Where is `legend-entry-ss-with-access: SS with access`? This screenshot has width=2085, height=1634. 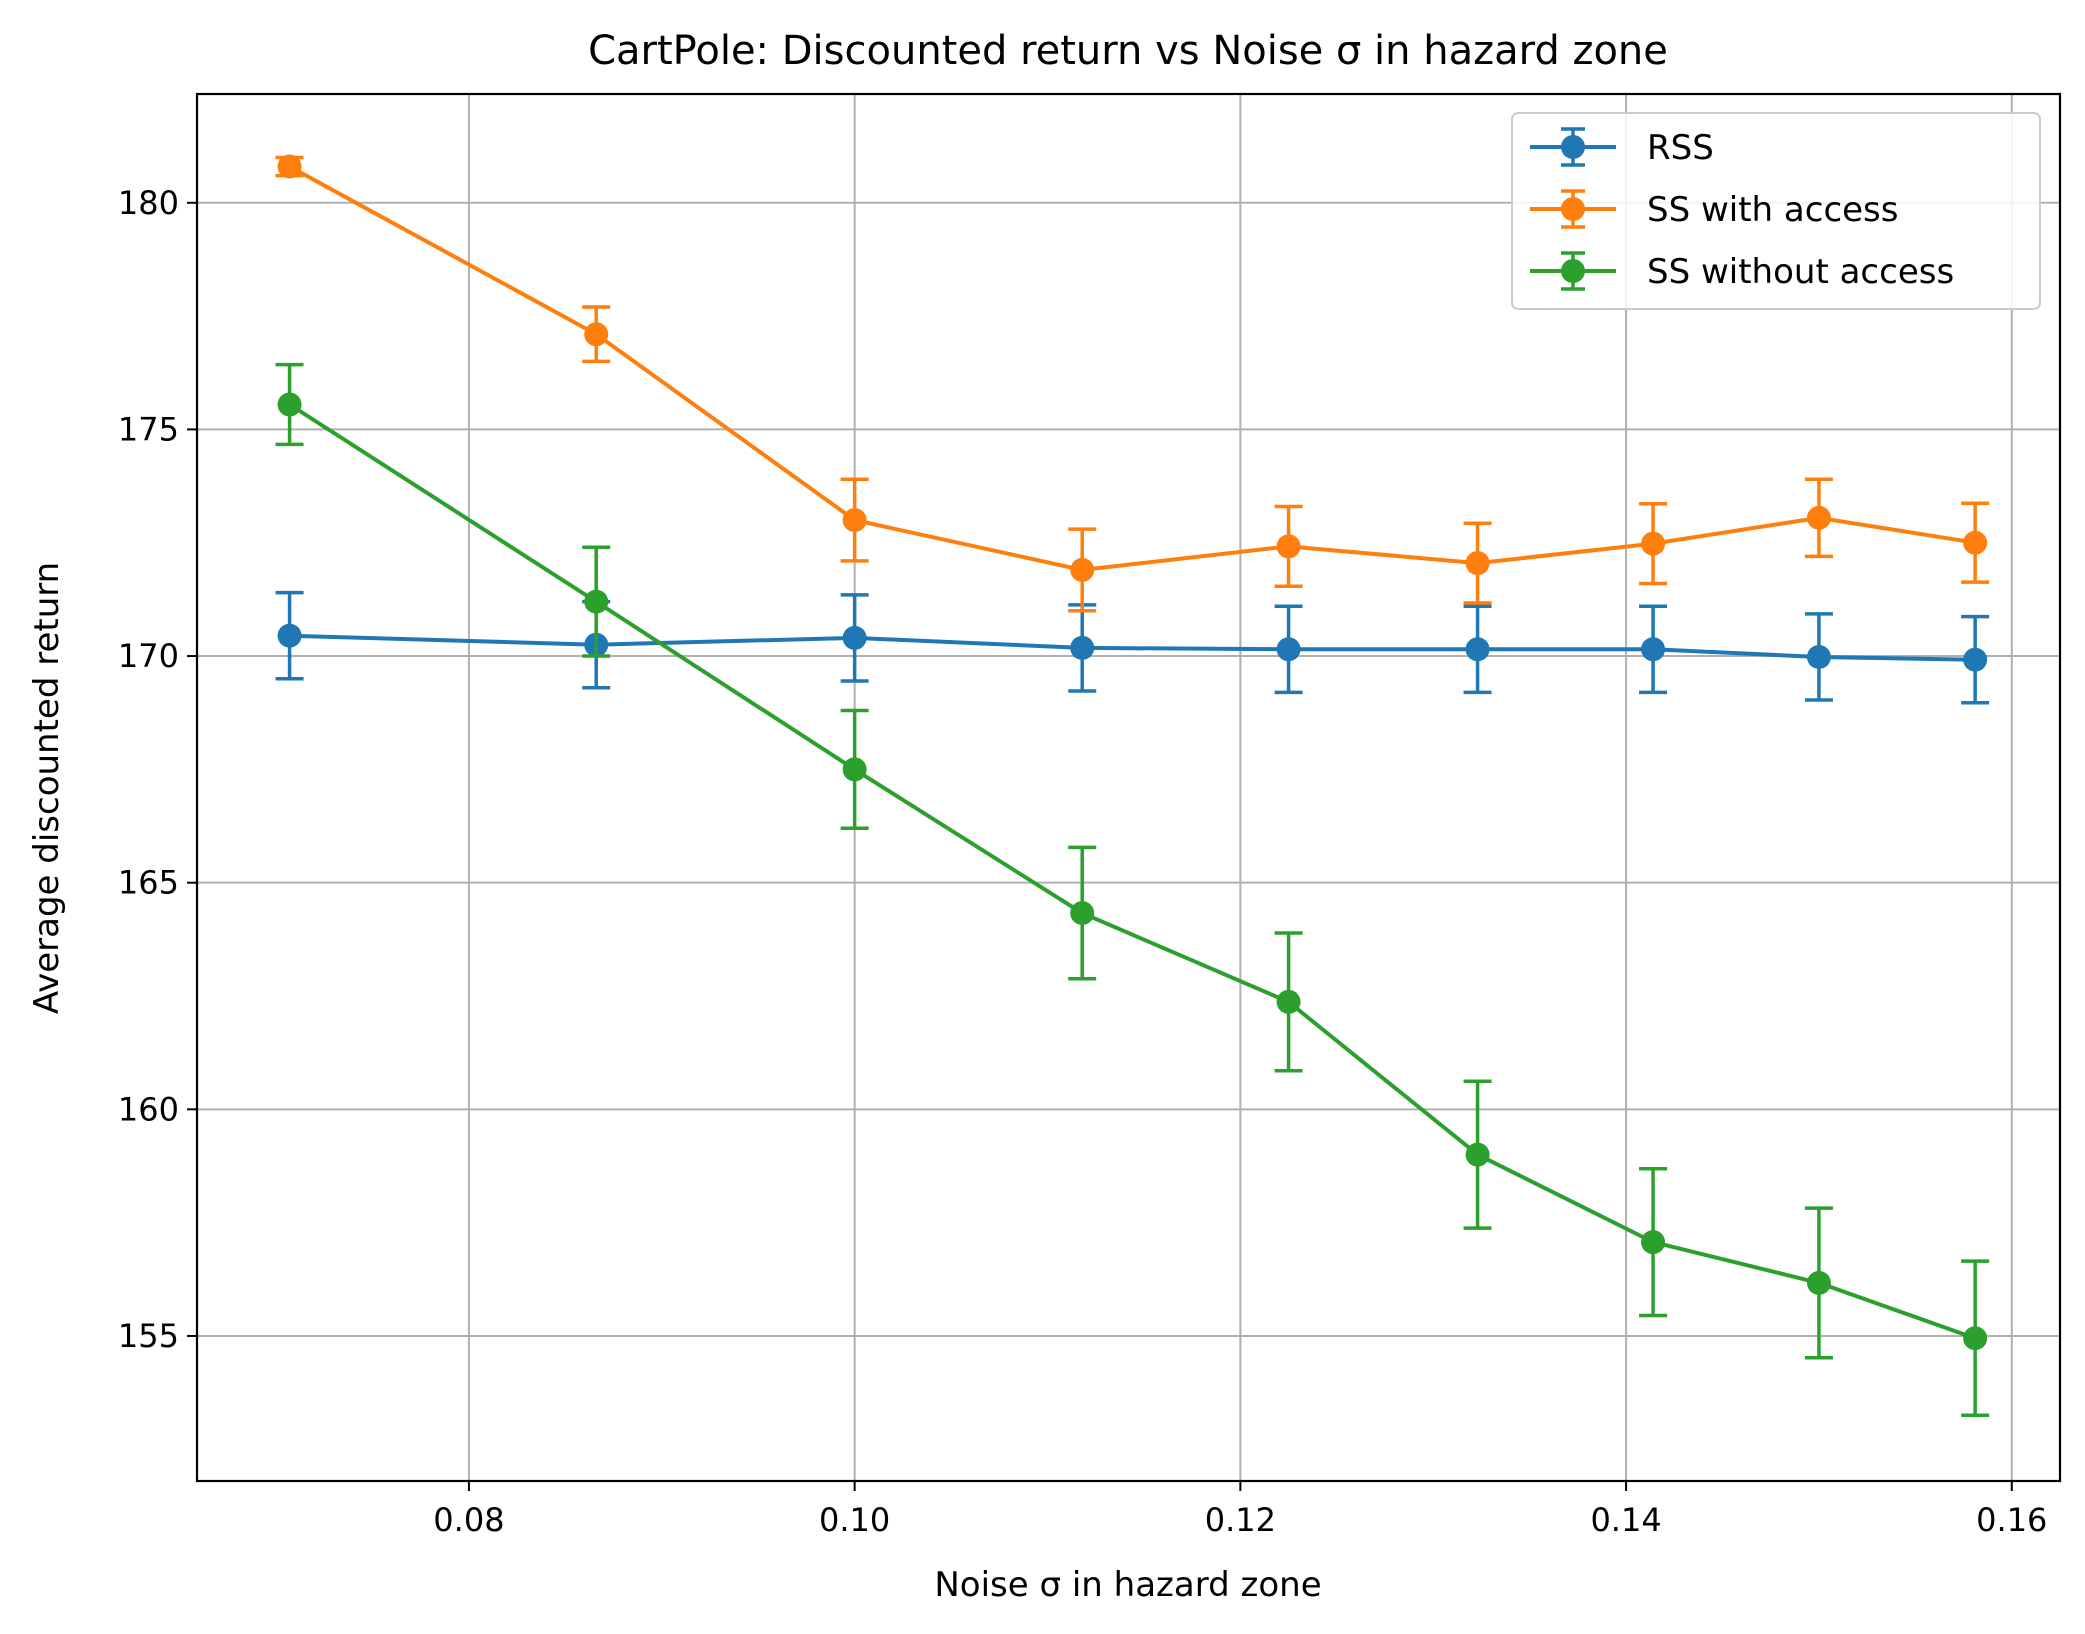 legend-entry-ss-with-access: SS with access is located at coordinates (1714, 209).